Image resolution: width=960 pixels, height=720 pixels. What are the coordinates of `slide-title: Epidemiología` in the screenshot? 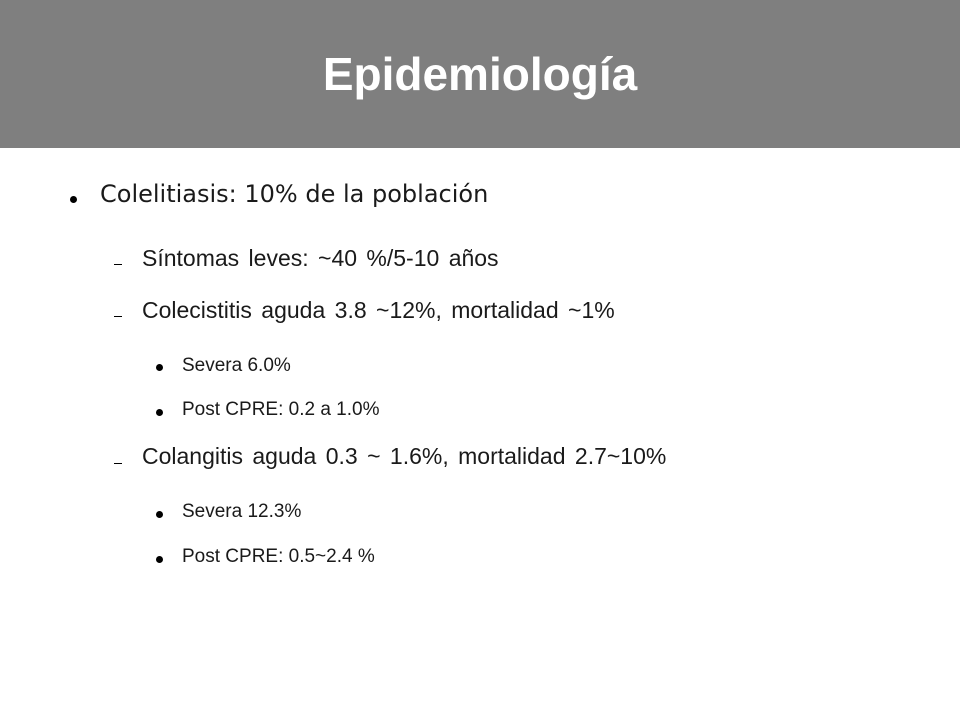 It's located at (480, 74).